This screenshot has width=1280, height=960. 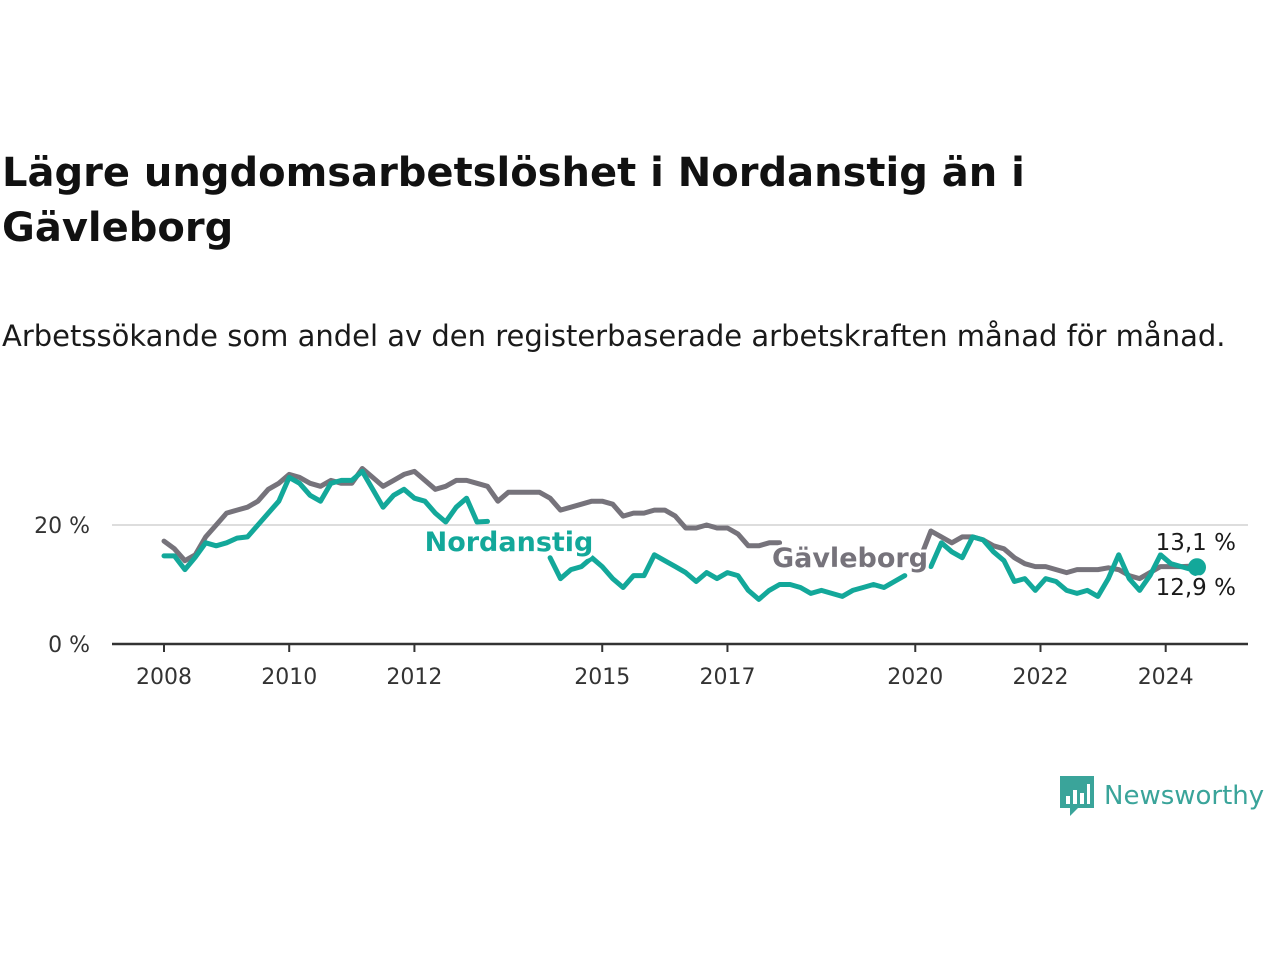 What do you see at coordinates (414, 677) in the screenshot?
I see `x-tick-label: 2012` at bounding box center [414, 677].